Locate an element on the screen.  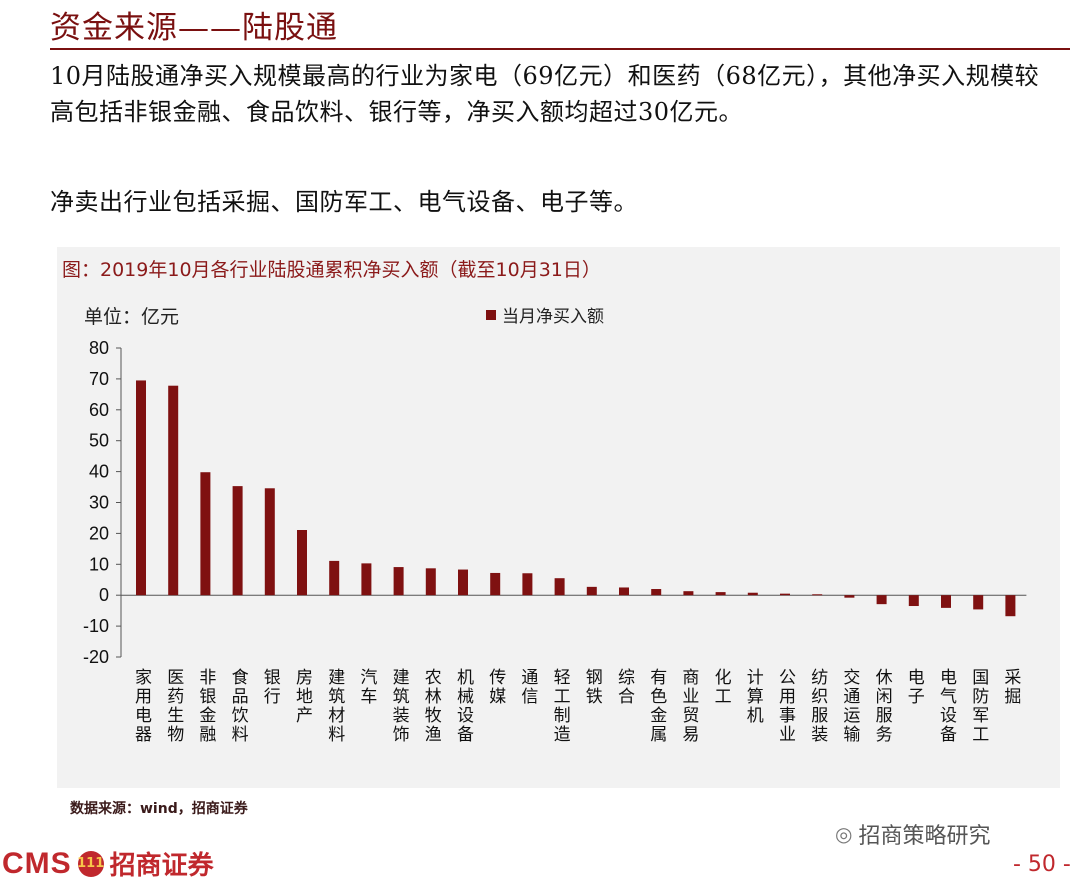
x-category-label: 汽车 is located at coordinates (366, 687).